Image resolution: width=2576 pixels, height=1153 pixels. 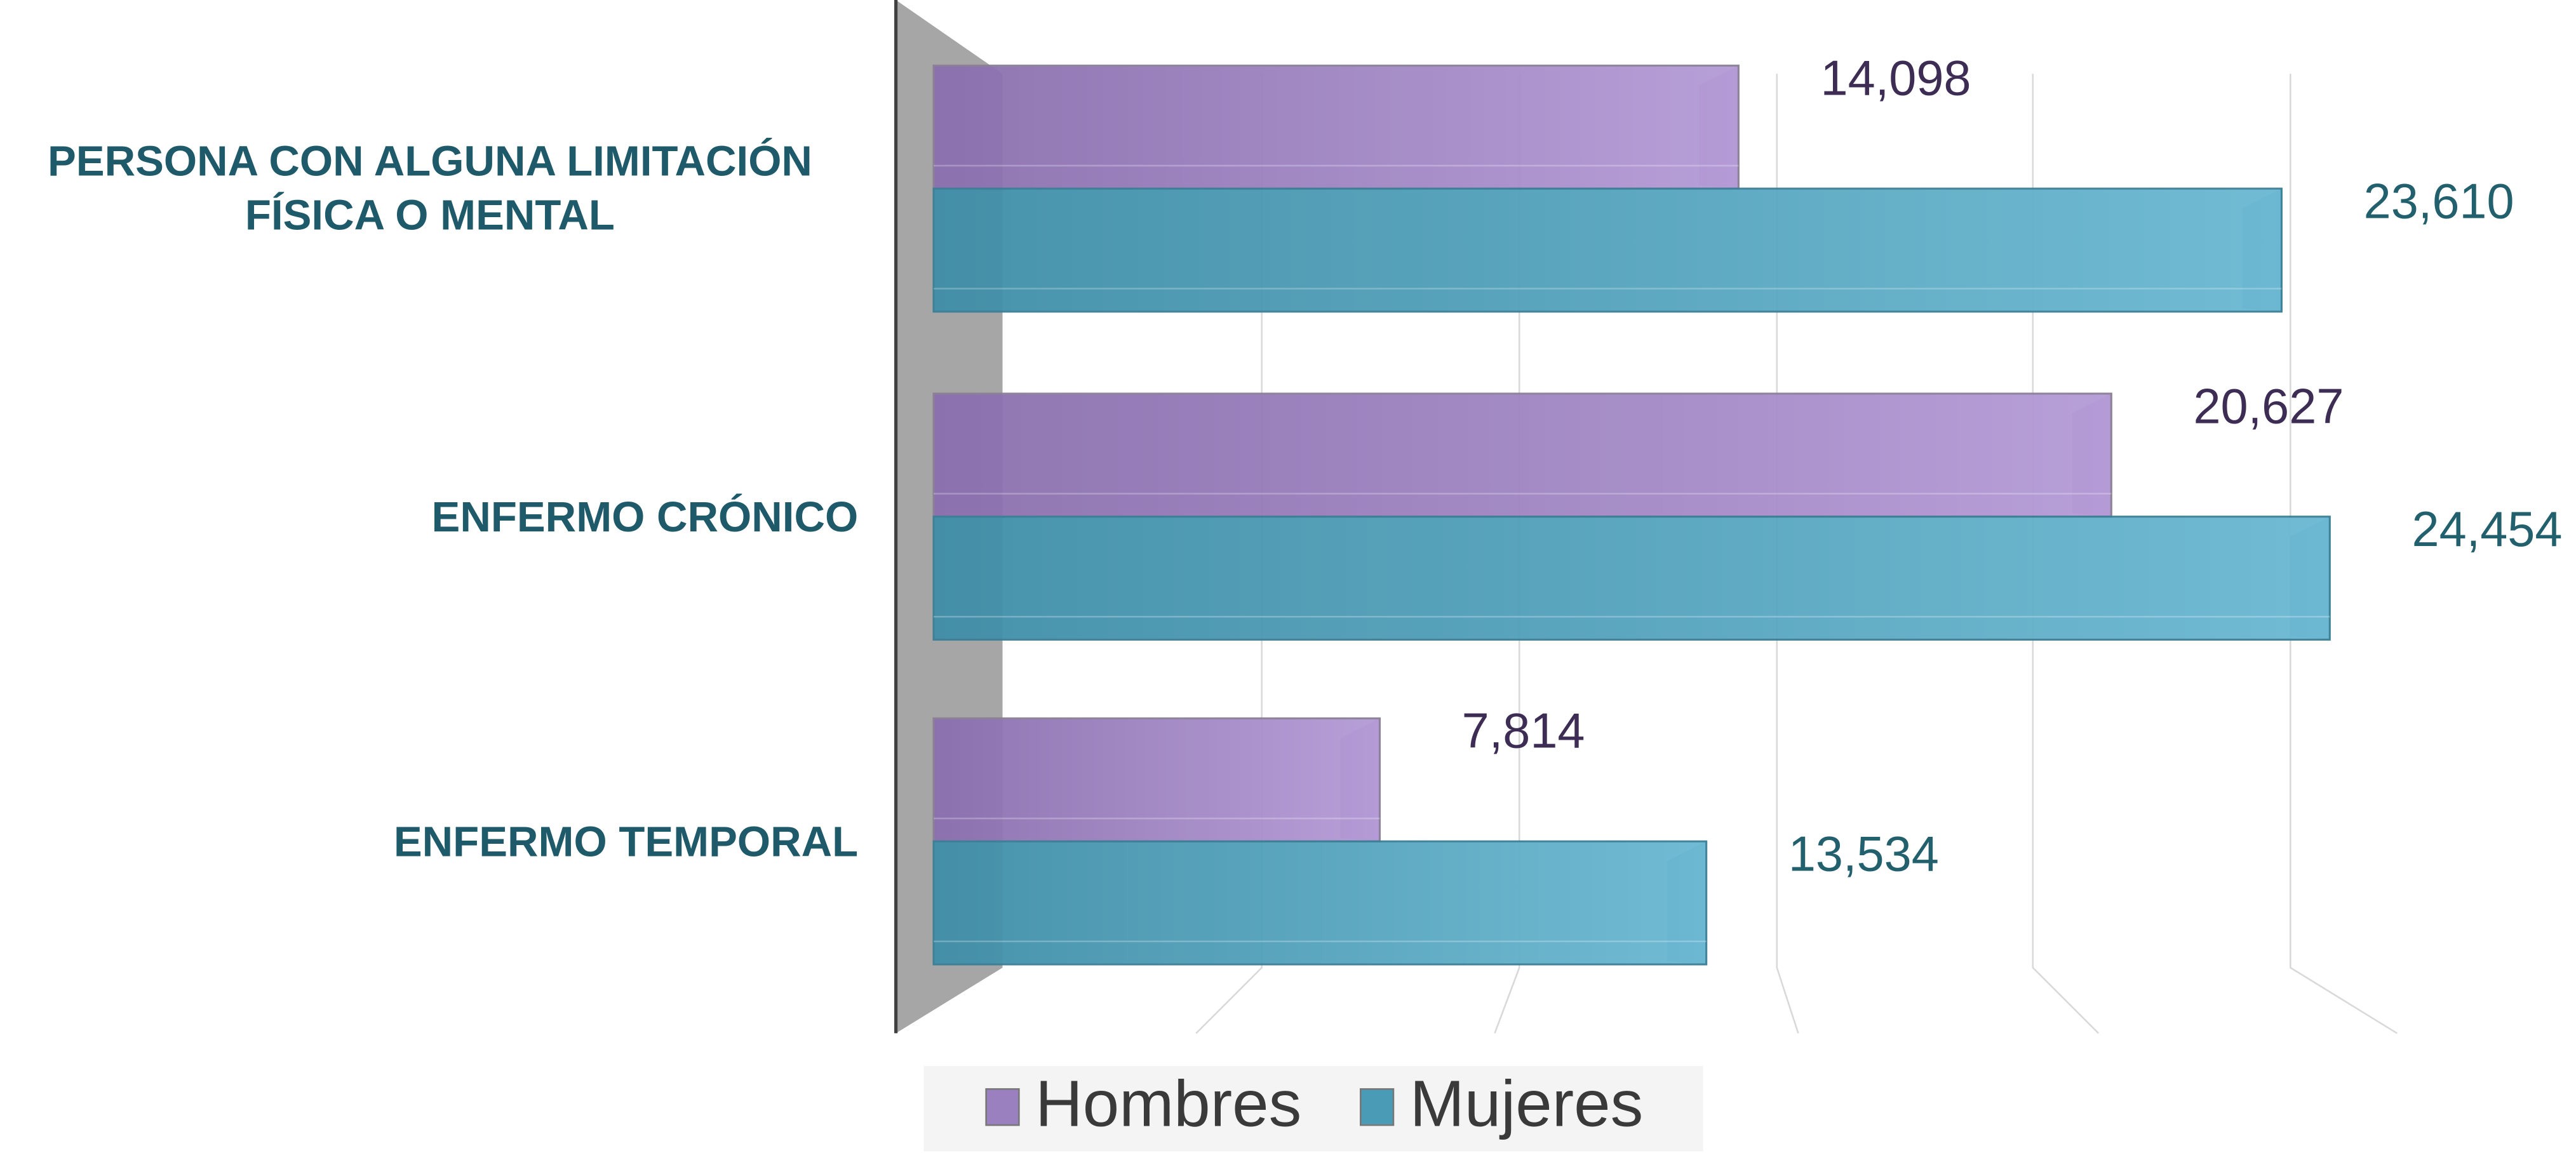 I want to click on legend-label: Hombres, so click(x=1168, y=1103).